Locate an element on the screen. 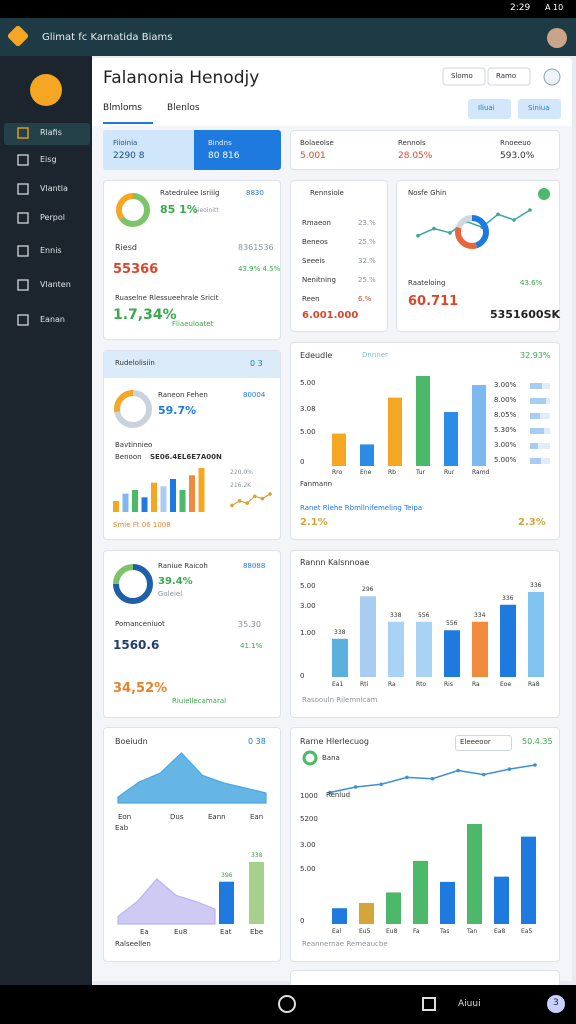 The image size is (576, 1024). home-button is located at coordinates (287, 1004).